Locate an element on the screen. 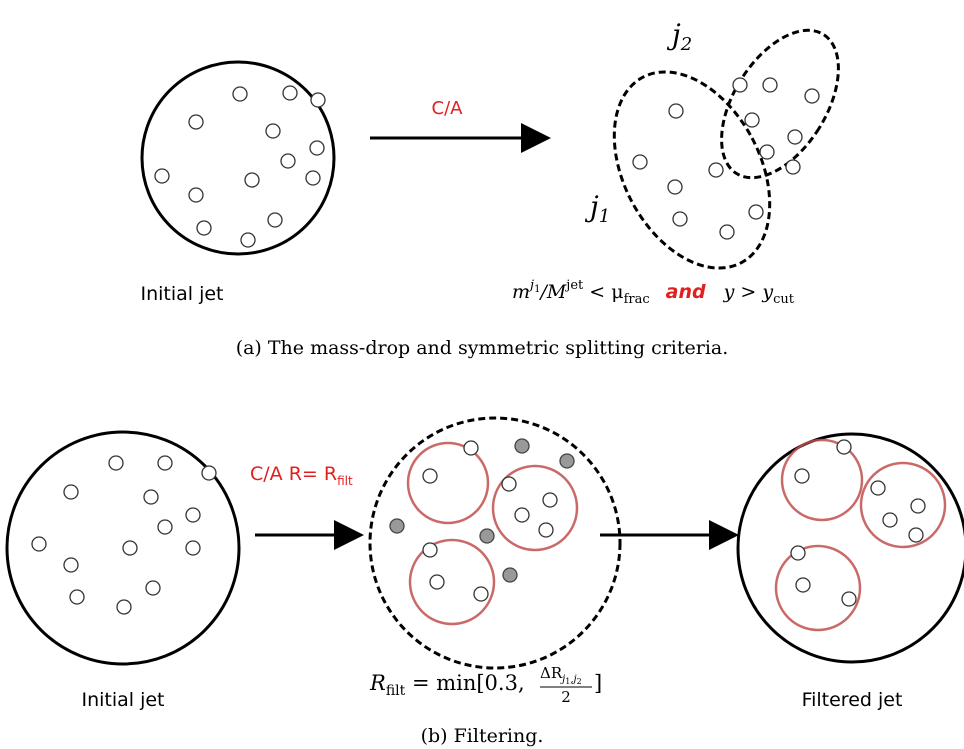 This screenshot has height=749, width=964. shape: ΔRj1,j2 is located at coordinates (561, 675).